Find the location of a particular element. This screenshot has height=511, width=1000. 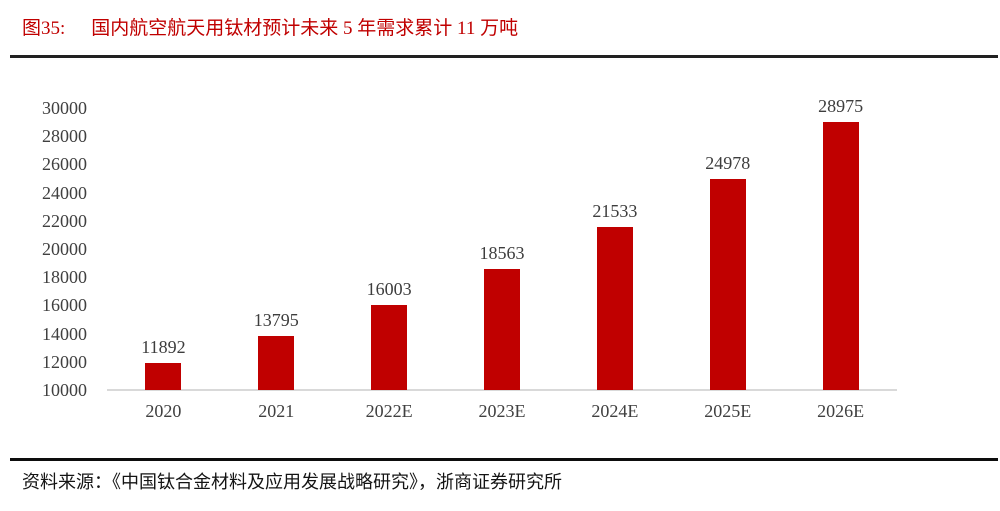

y-axis-tick-label: 18000 is located at coordinates (64, 277).